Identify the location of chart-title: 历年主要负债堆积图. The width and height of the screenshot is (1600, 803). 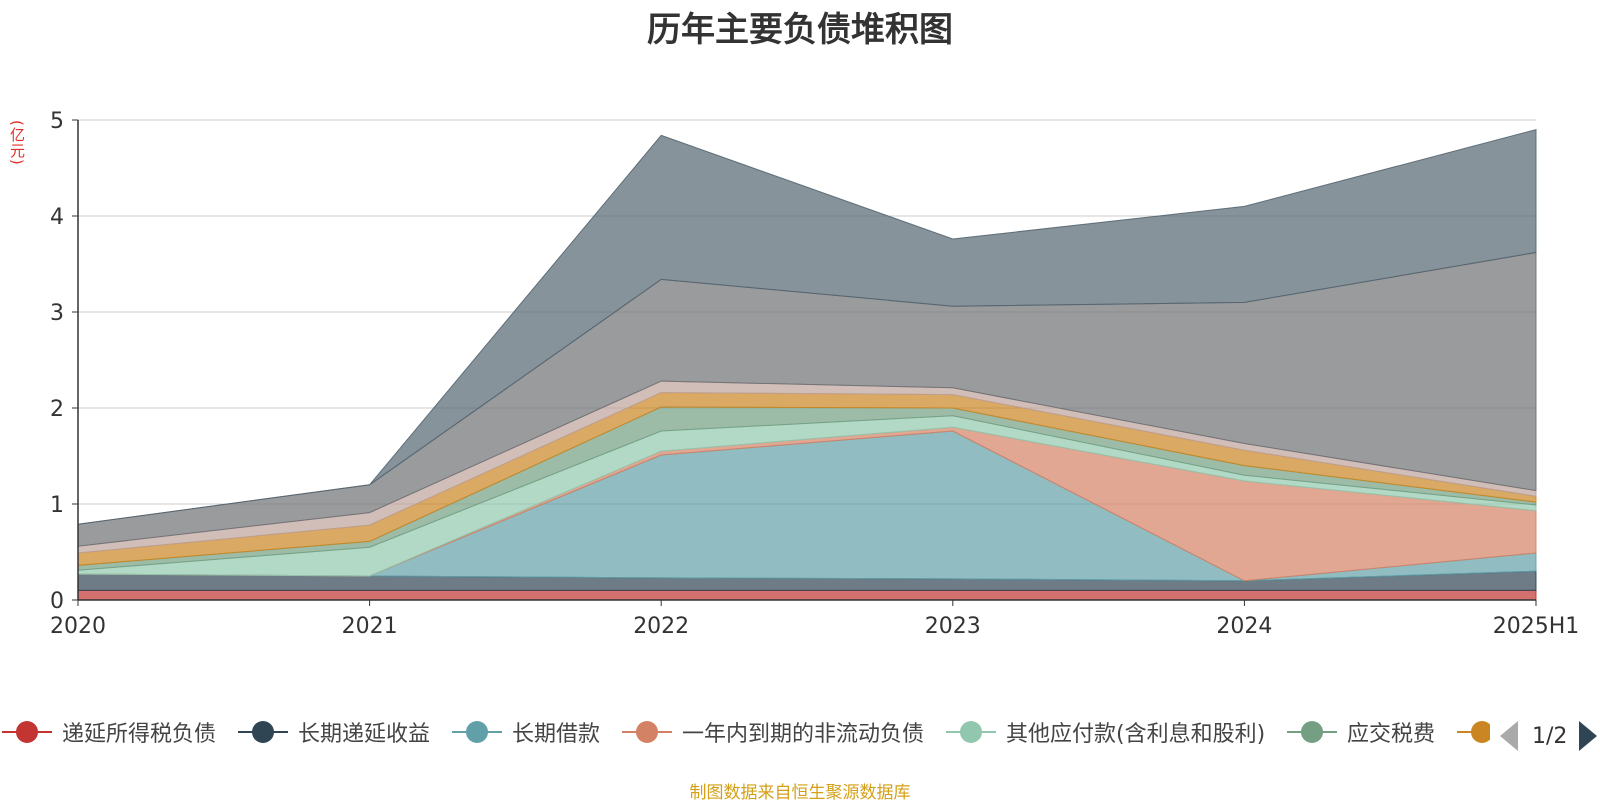
(800, 30).